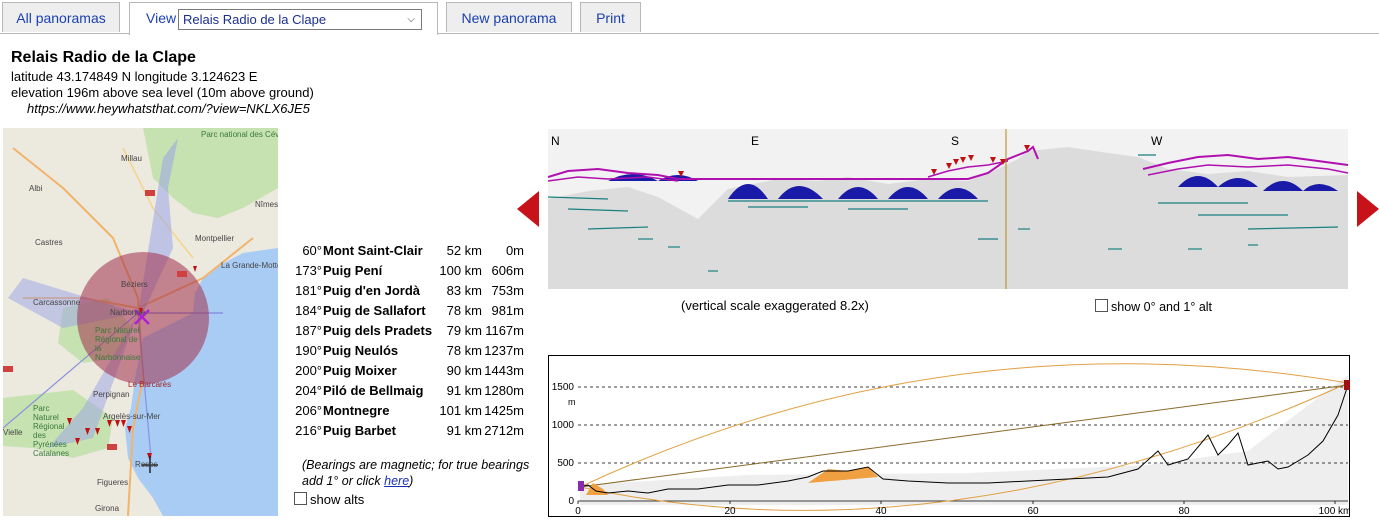  I want to click on peak-name: Puig d'en Jordà, so click(371, 290).